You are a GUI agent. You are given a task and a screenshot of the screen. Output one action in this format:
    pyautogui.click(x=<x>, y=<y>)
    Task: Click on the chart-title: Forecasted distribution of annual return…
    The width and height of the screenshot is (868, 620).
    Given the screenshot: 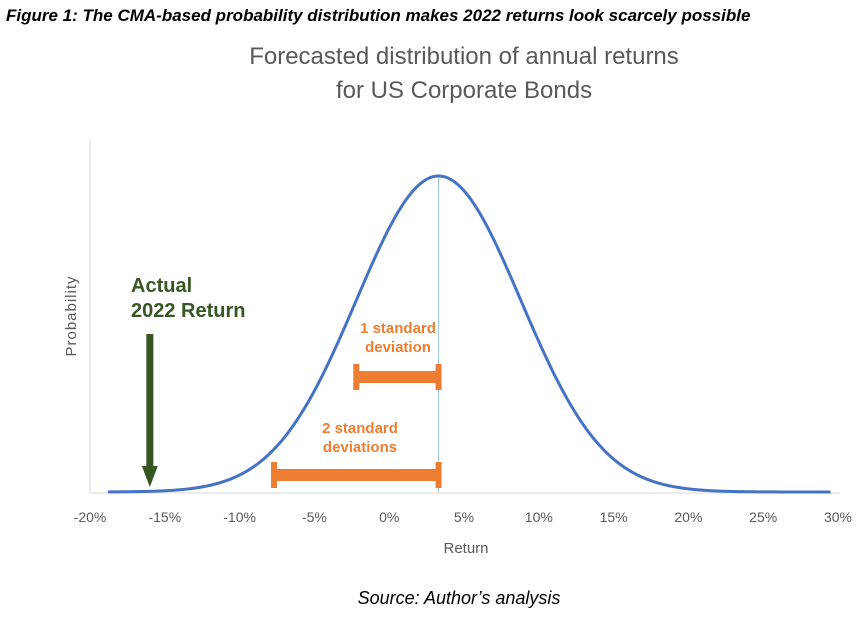 What is the action you would take?
    pyautogui.click(x=434, y=74)
    